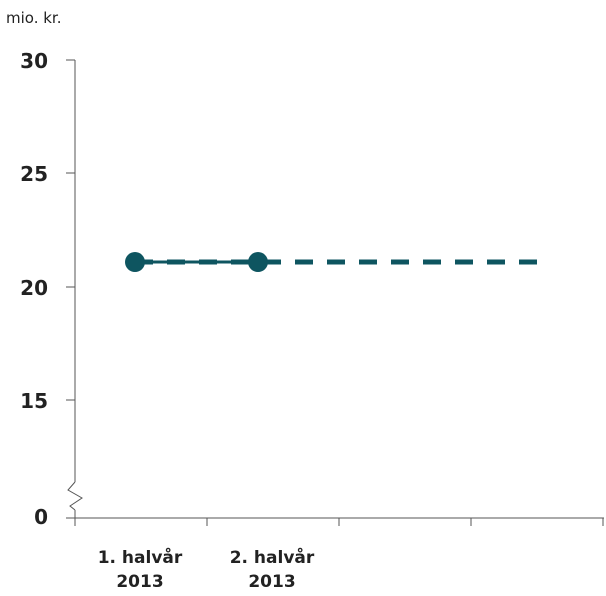  Describe the element at coordinates (34, 288) in the screenshot. I see `y-tick-label-20: 20` at that location.